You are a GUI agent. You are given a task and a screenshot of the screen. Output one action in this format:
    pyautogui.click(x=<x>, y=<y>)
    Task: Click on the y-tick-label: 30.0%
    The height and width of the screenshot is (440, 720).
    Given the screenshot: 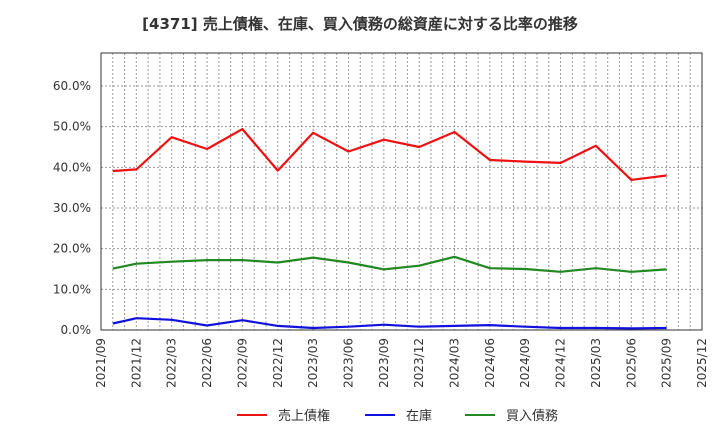 What is the action you would take?
    pyautogui.click(x=72, y=208)
    